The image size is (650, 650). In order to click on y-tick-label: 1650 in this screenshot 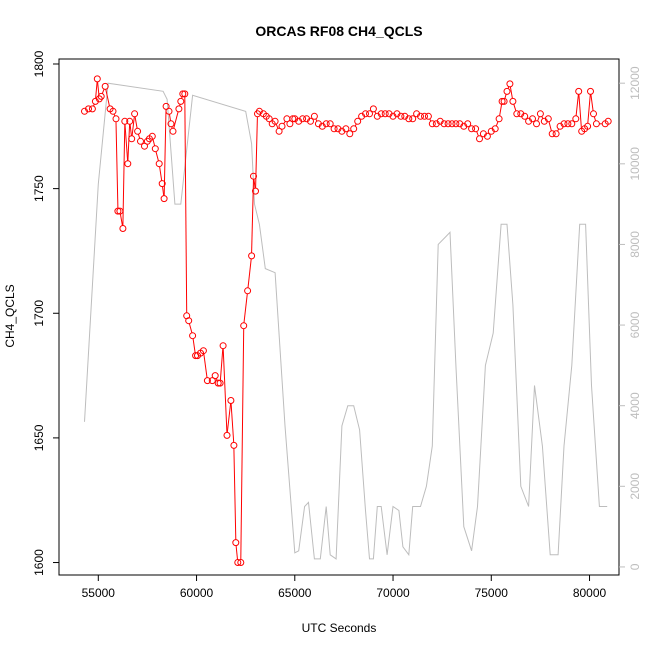, I will do `click(39, 437)`.